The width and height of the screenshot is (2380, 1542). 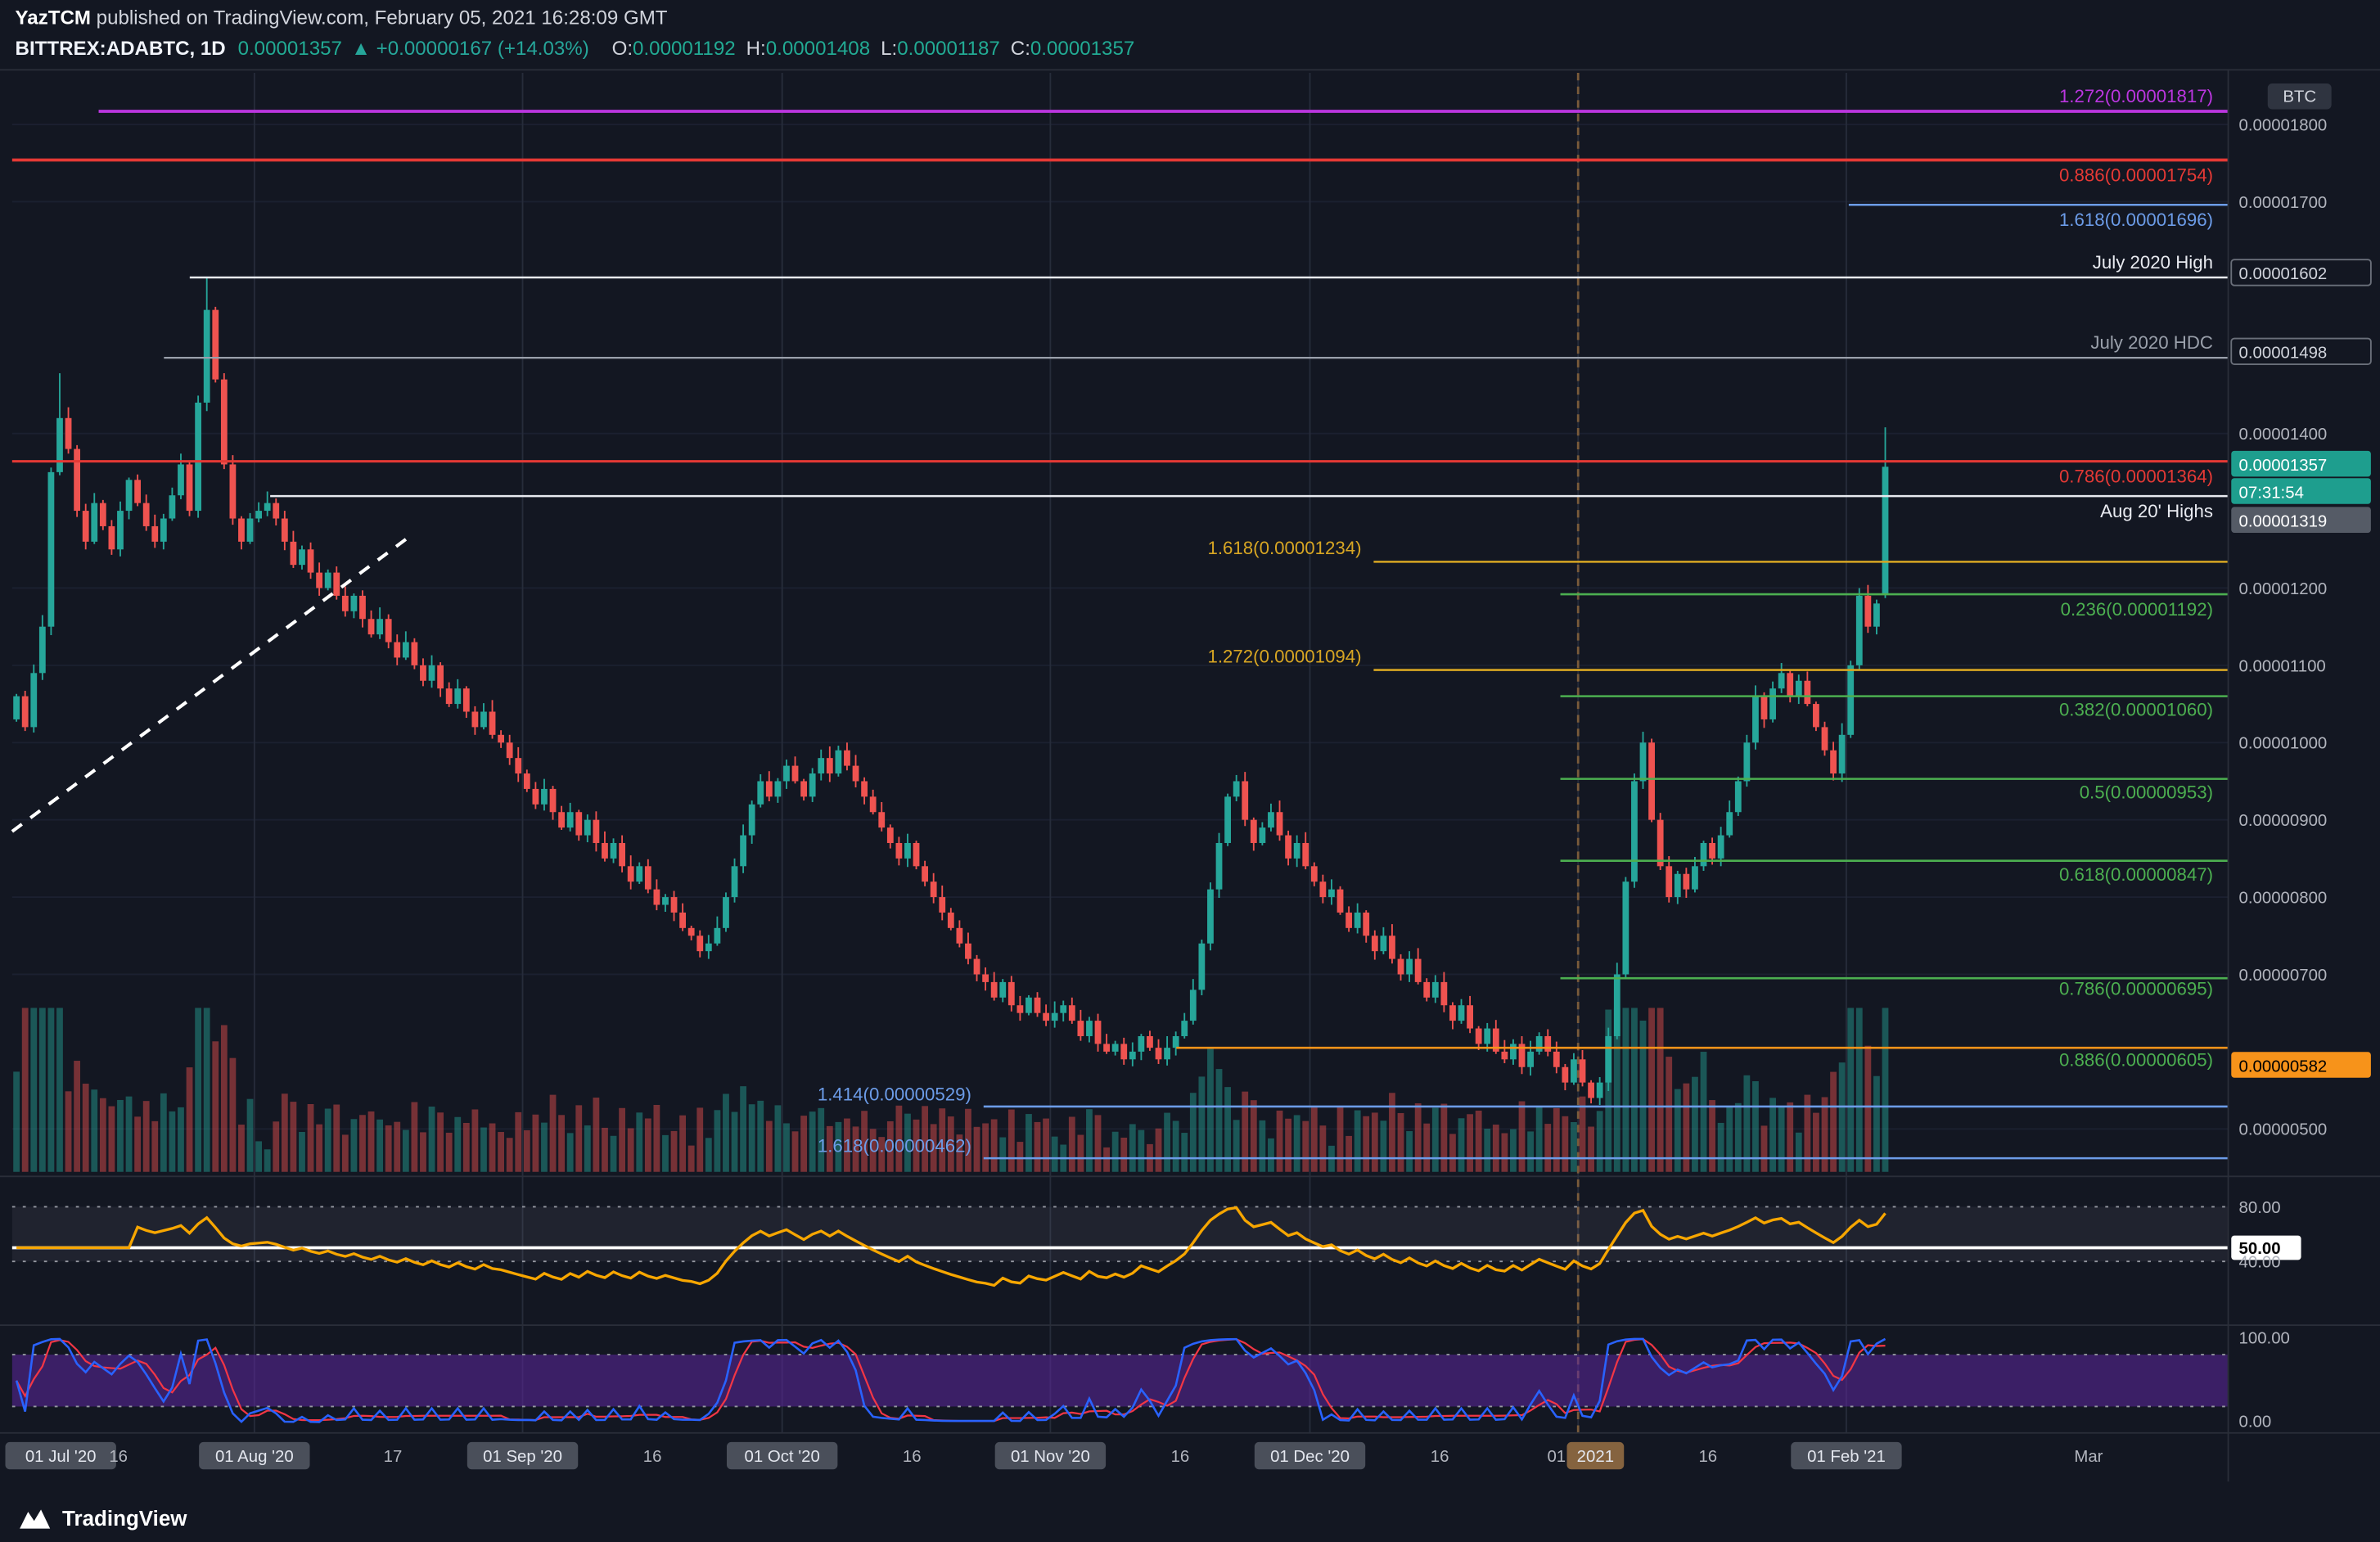 I want to click on footer: TradingView, so click(x=103, y=1518).